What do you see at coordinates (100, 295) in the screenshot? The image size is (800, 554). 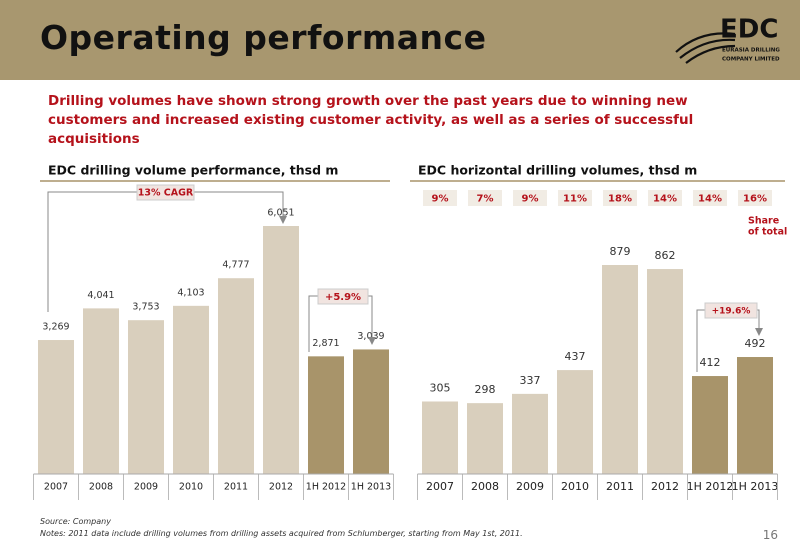 I see `value-label: 4,041` at bounding box center [100, 295].